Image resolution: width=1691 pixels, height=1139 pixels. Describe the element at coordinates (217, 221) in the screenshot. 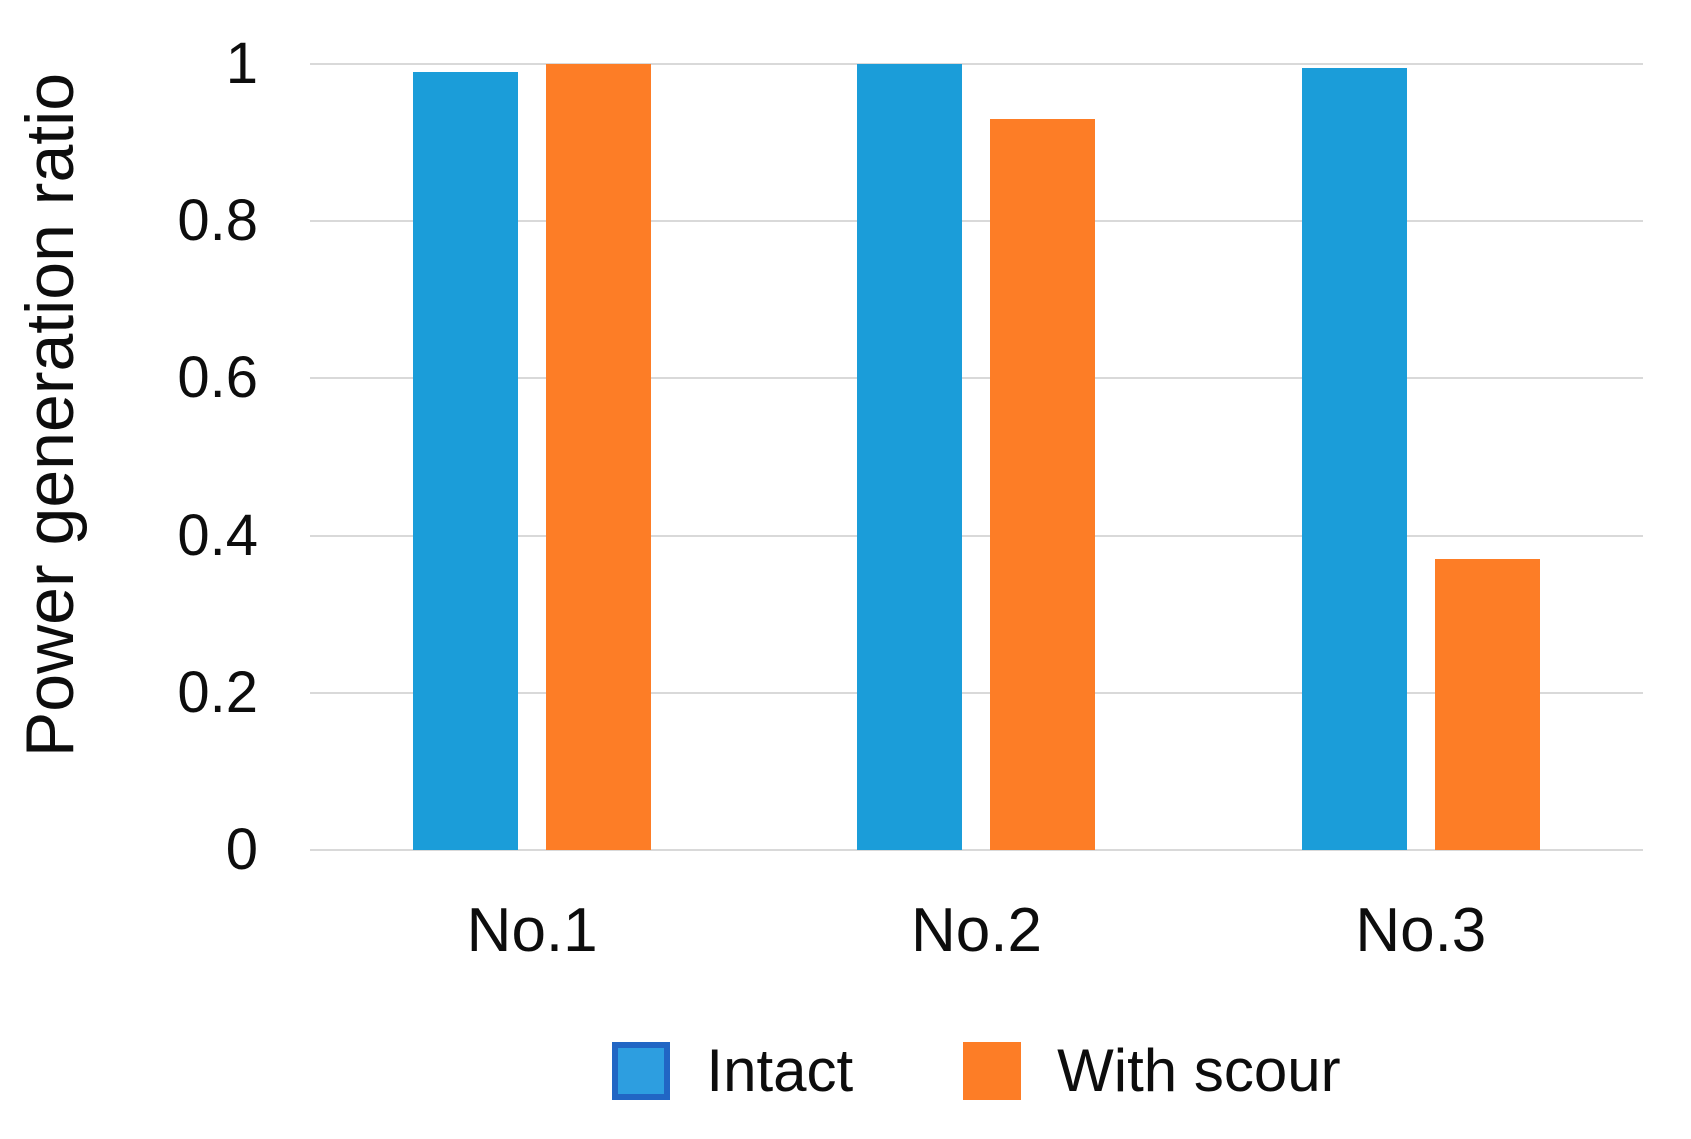

I see `y-tick-label-0.8: 0.8` at that location.